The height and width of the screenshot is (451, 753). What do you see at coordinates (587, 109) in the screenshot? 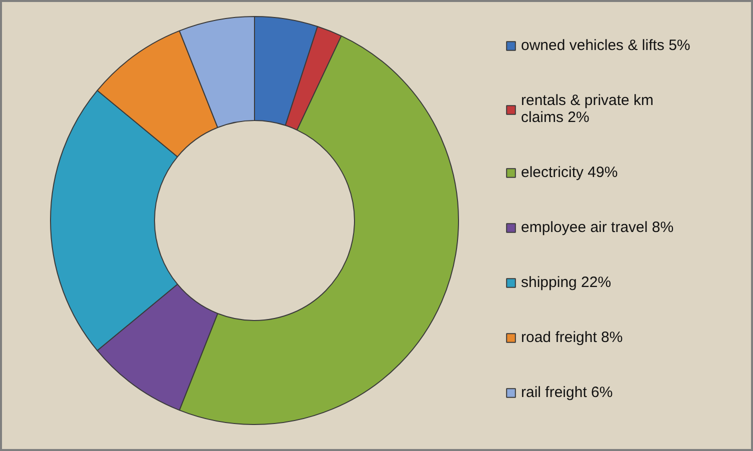
I see `legend-label: rentals & private km claims 2%` at bounding box center [587, 109].